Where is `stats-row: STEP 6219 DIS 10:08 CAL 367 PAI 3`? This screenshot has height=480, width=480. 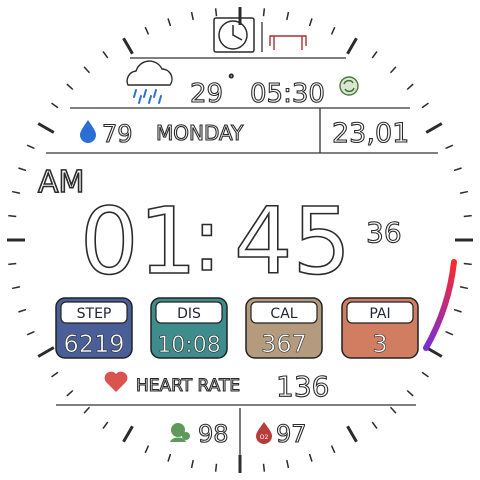 stats-row: STEP 6219 DIS 10:08 CAL 367 PAI 3 is located at coordinates (237, 328).